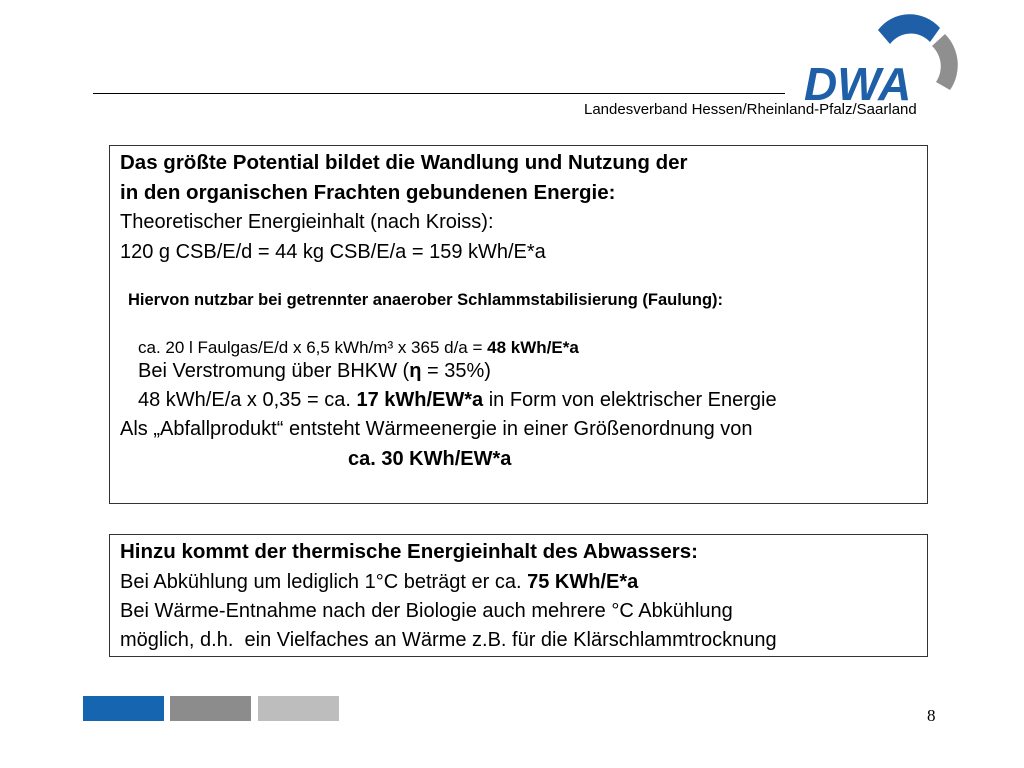  Describe the element at coordinates (630, 400) in the screenshot. I see `text: in Form von elektrischer Energie` at that location.